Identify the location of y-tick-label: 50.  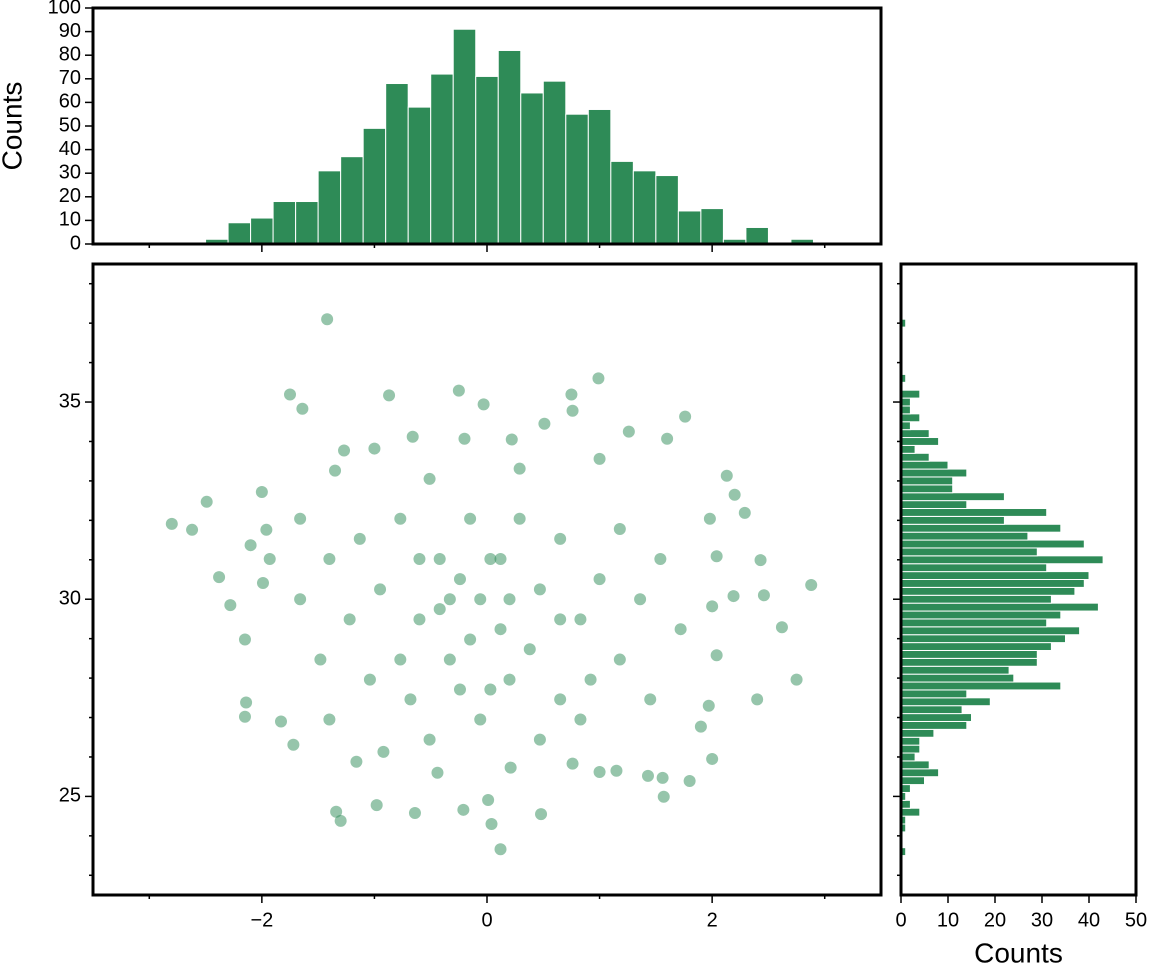
(70, 125).